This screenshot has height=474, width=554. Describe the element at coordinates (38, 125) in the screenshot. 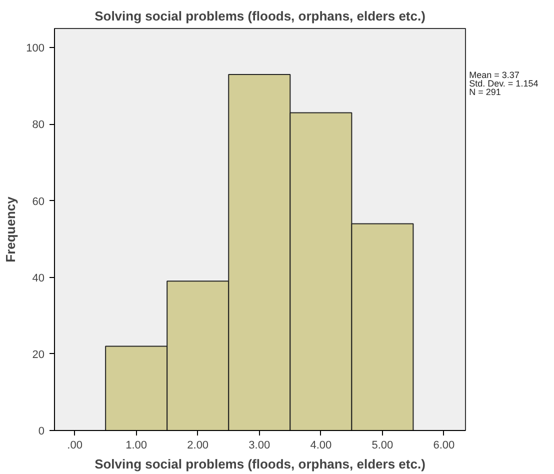

I see `y-tick-label: 80` at that location.